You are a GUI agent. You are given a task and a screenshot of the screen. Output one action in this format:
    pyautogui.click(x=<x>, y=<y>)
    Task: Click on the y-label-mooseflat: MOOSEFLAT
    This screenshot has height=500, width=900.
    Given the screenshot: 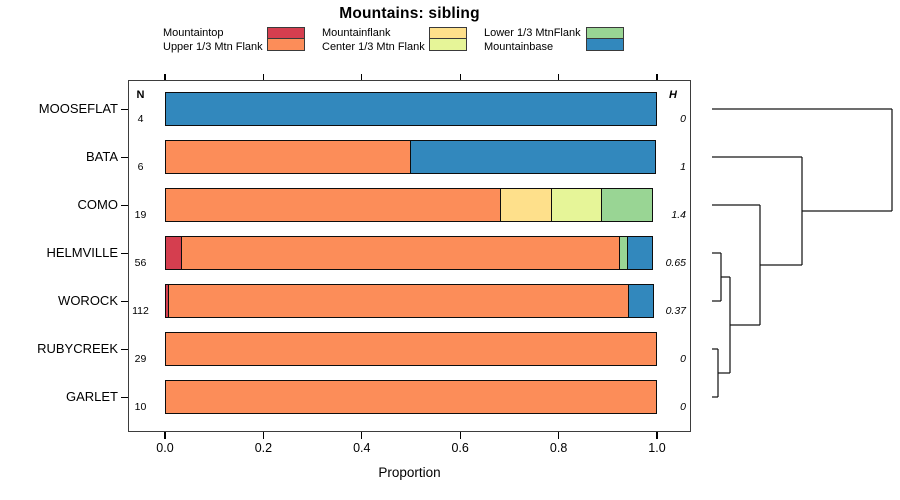 What is the action you would take?
    pyautogui.click(x=78, y=108)
    